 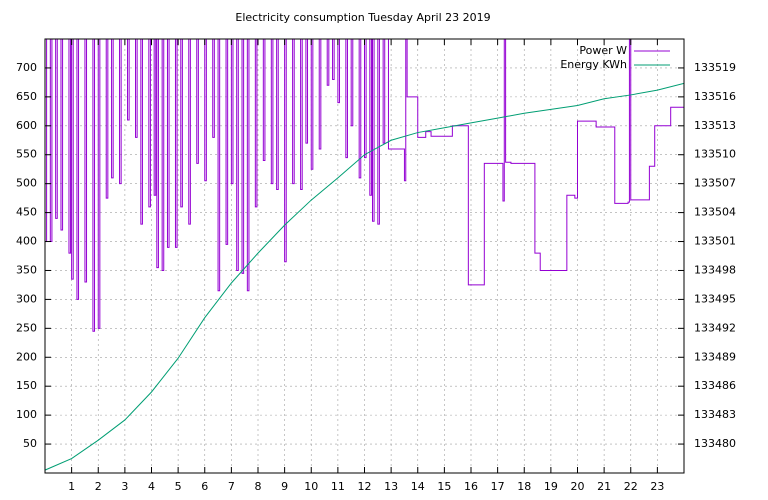 I want to click on y2-tick-label: 133480, so click(x=715, y=443).